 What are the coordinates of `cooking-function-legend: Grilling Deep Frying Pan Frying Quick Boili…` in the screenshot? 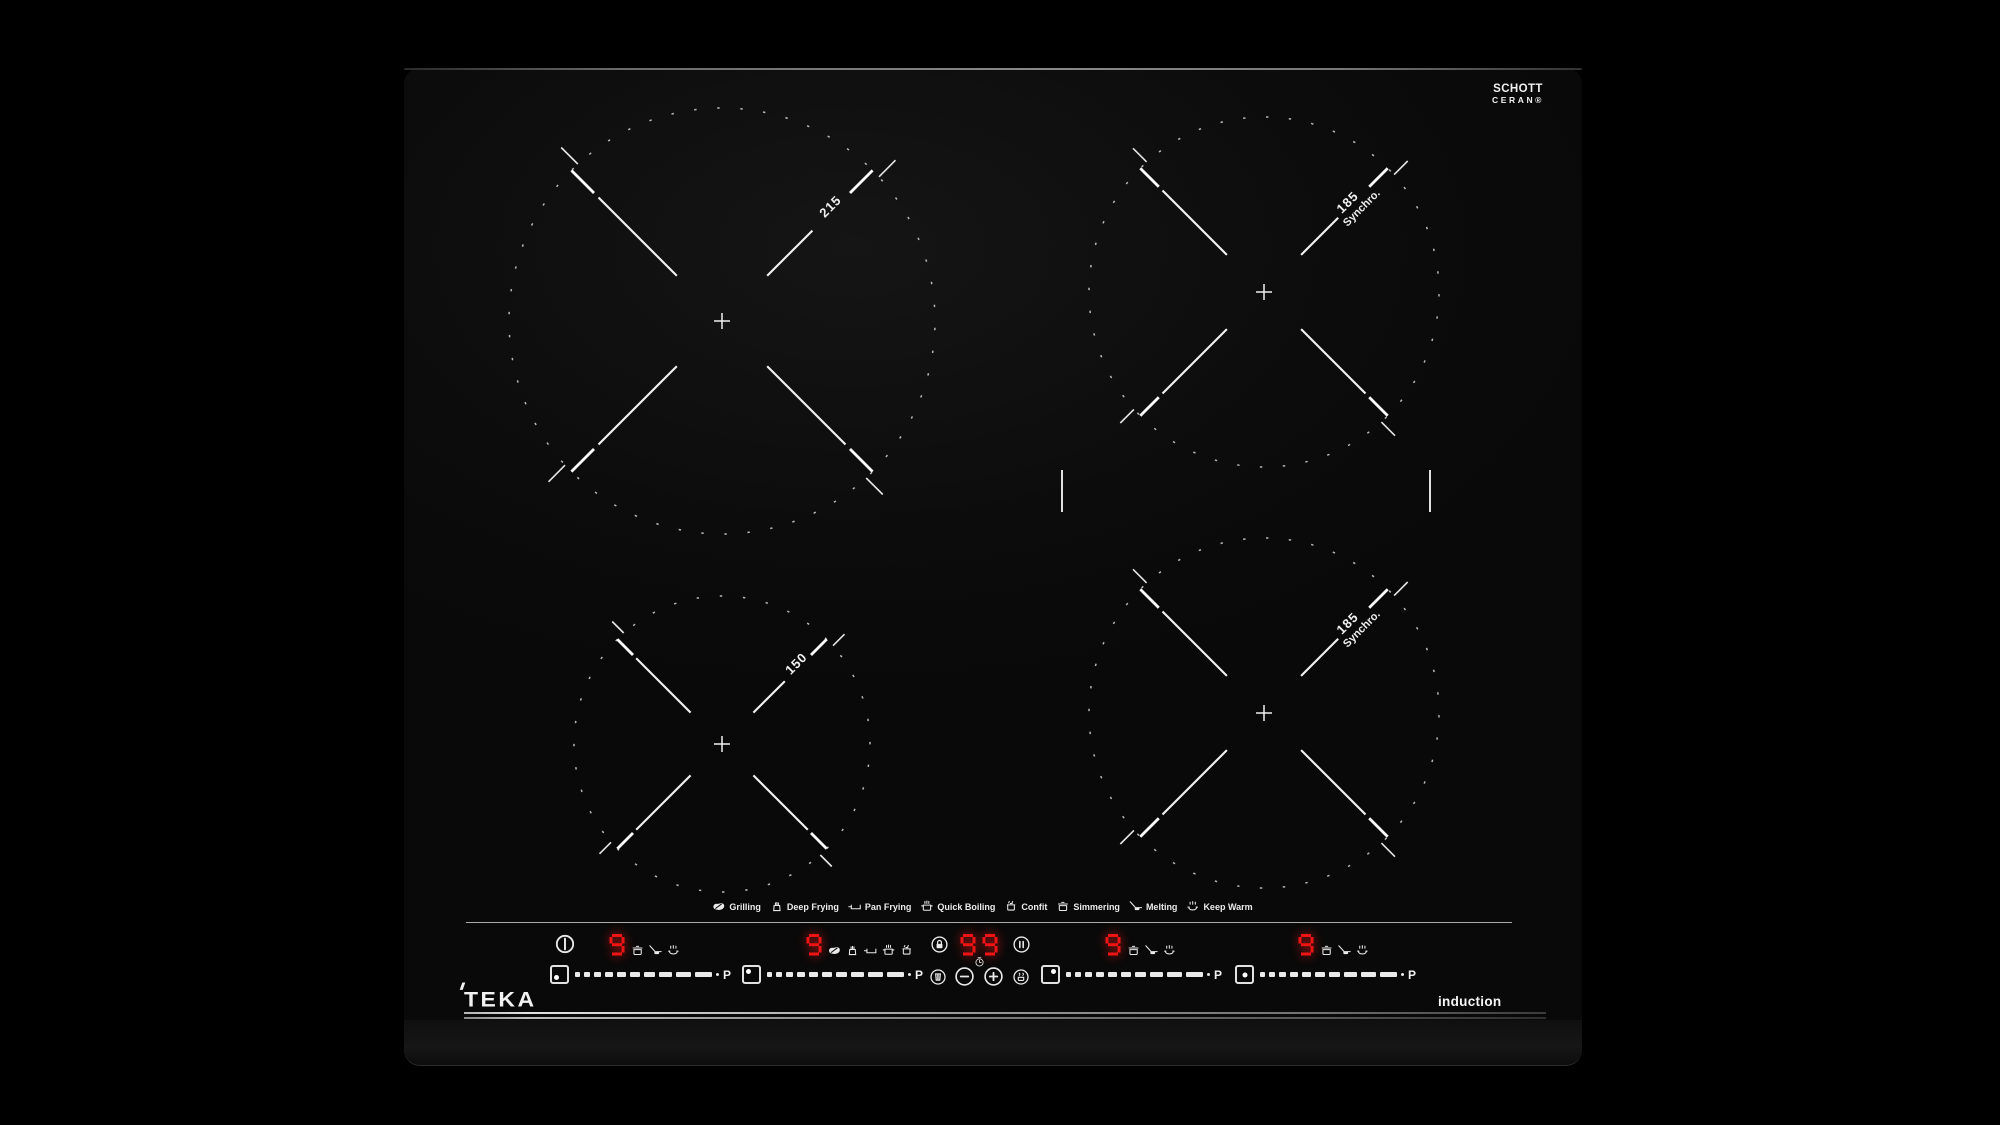 It's located at (982, 906).